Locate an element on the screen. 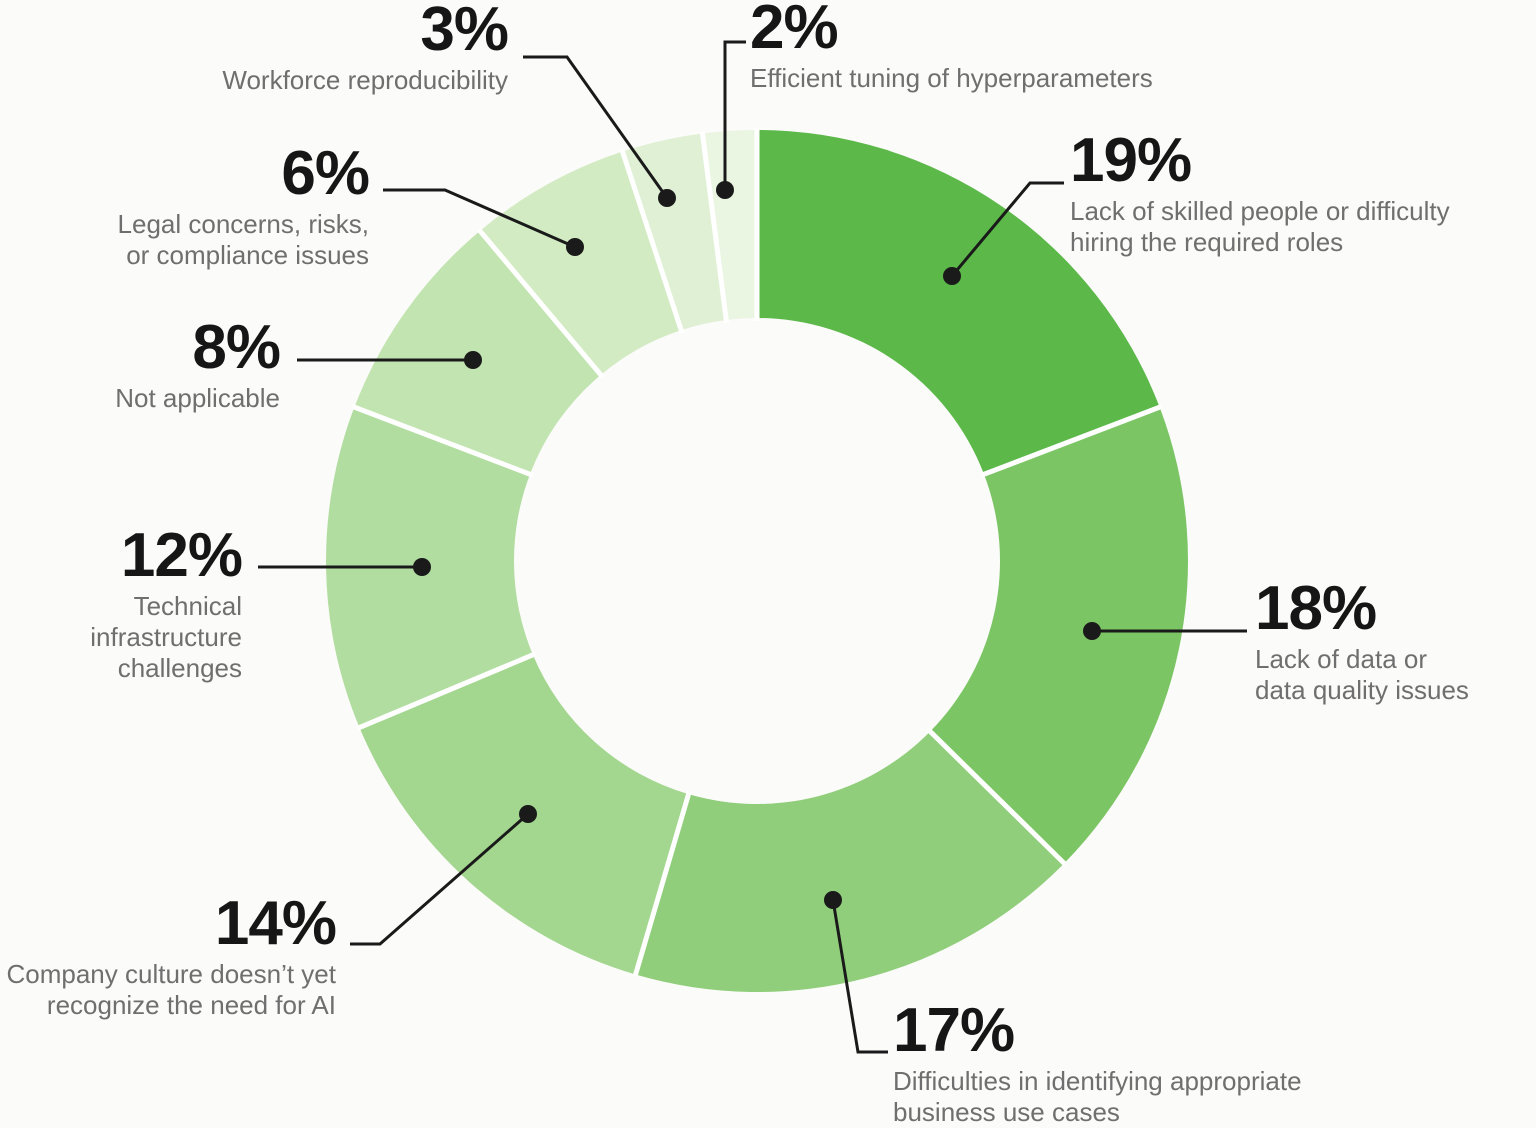 This screenshot has width=1536, height=1128. percentage-value: 17% is located at coordinates (954, 1030).